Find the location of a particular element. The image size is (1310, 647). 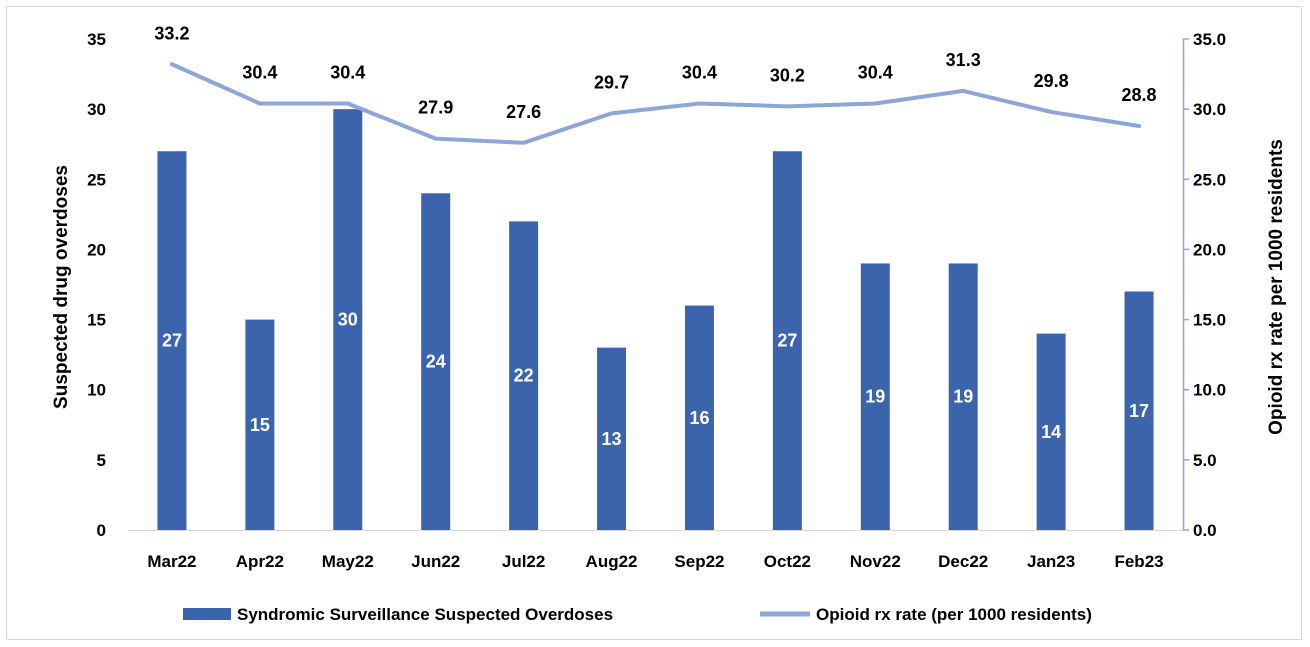

y-tick-35: 35 is located at coordinates (96, 39).